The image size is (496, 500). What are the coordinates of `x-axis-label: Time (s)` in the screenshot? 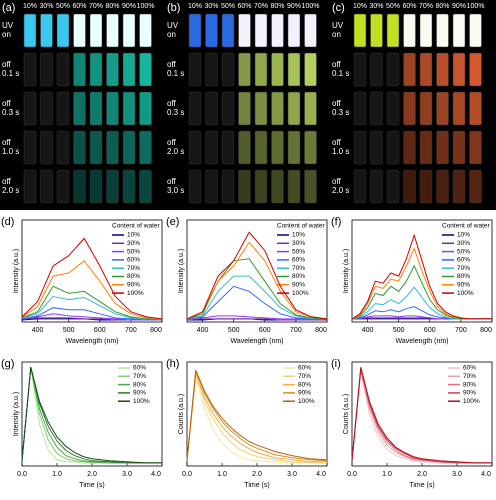 It's located at (256, 485).